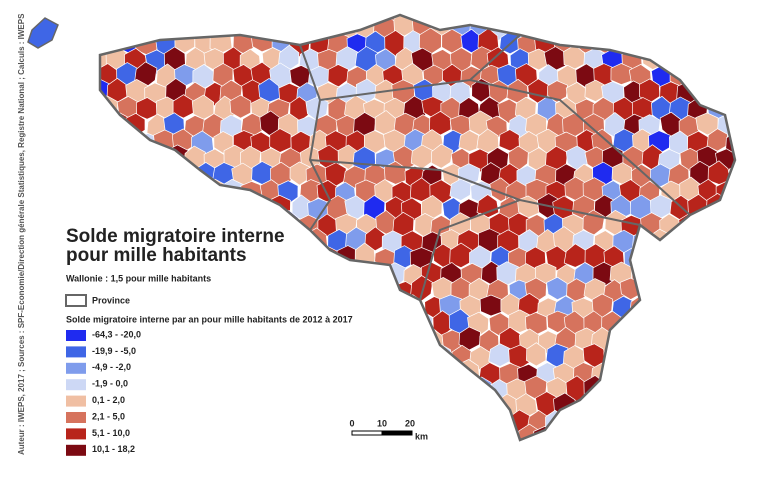  I want to click on province-label: Province, so click(111, 300).